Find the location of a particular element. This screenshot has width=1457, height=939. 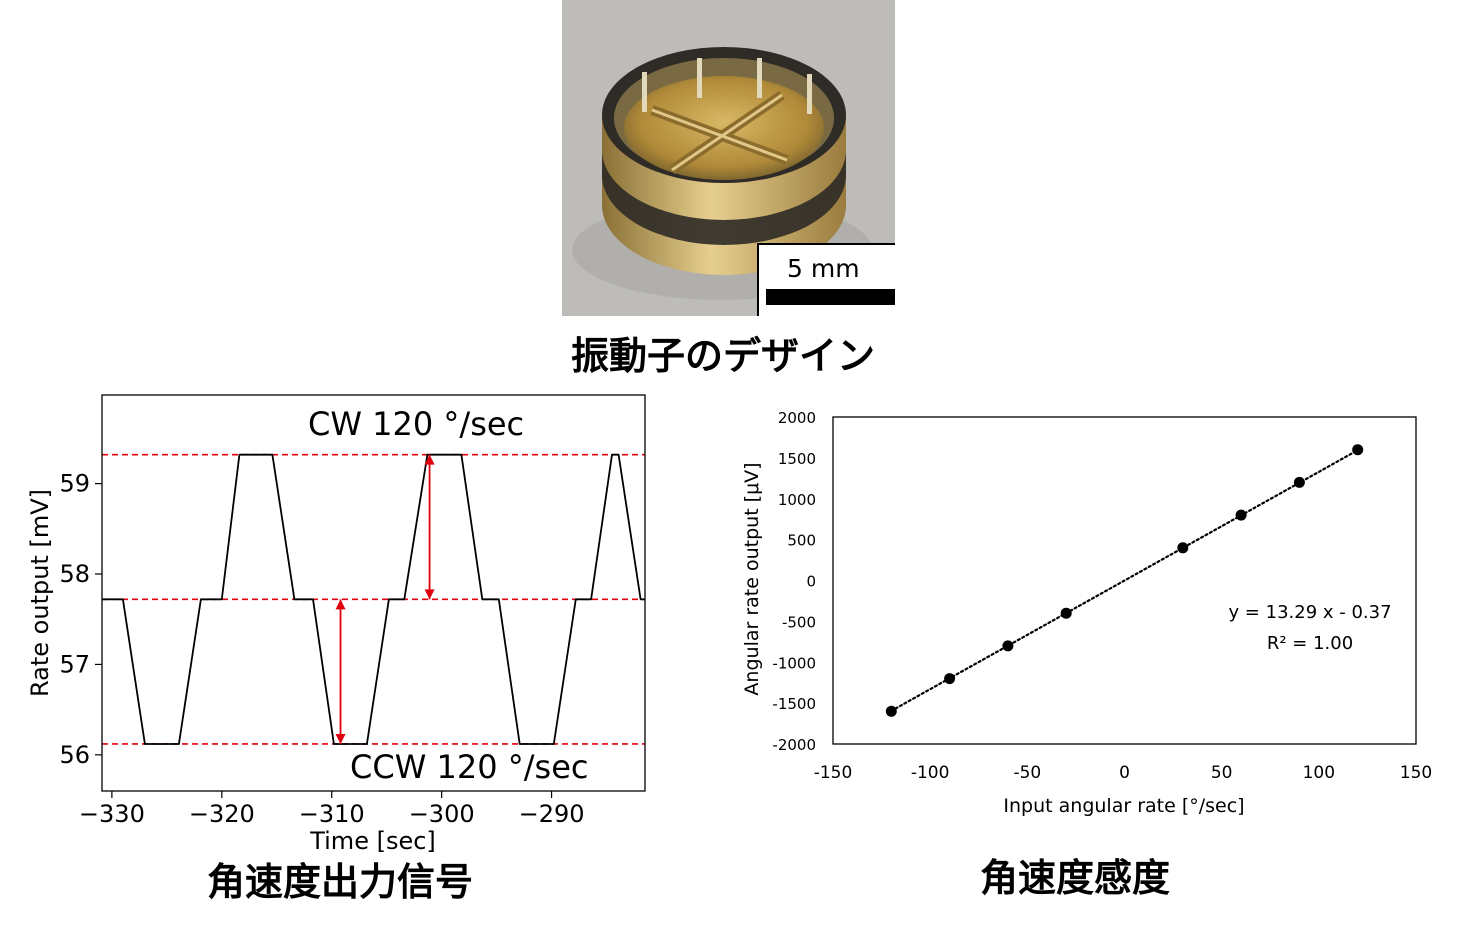

x-tick-label: −320 is located at coordinates (222, 814).